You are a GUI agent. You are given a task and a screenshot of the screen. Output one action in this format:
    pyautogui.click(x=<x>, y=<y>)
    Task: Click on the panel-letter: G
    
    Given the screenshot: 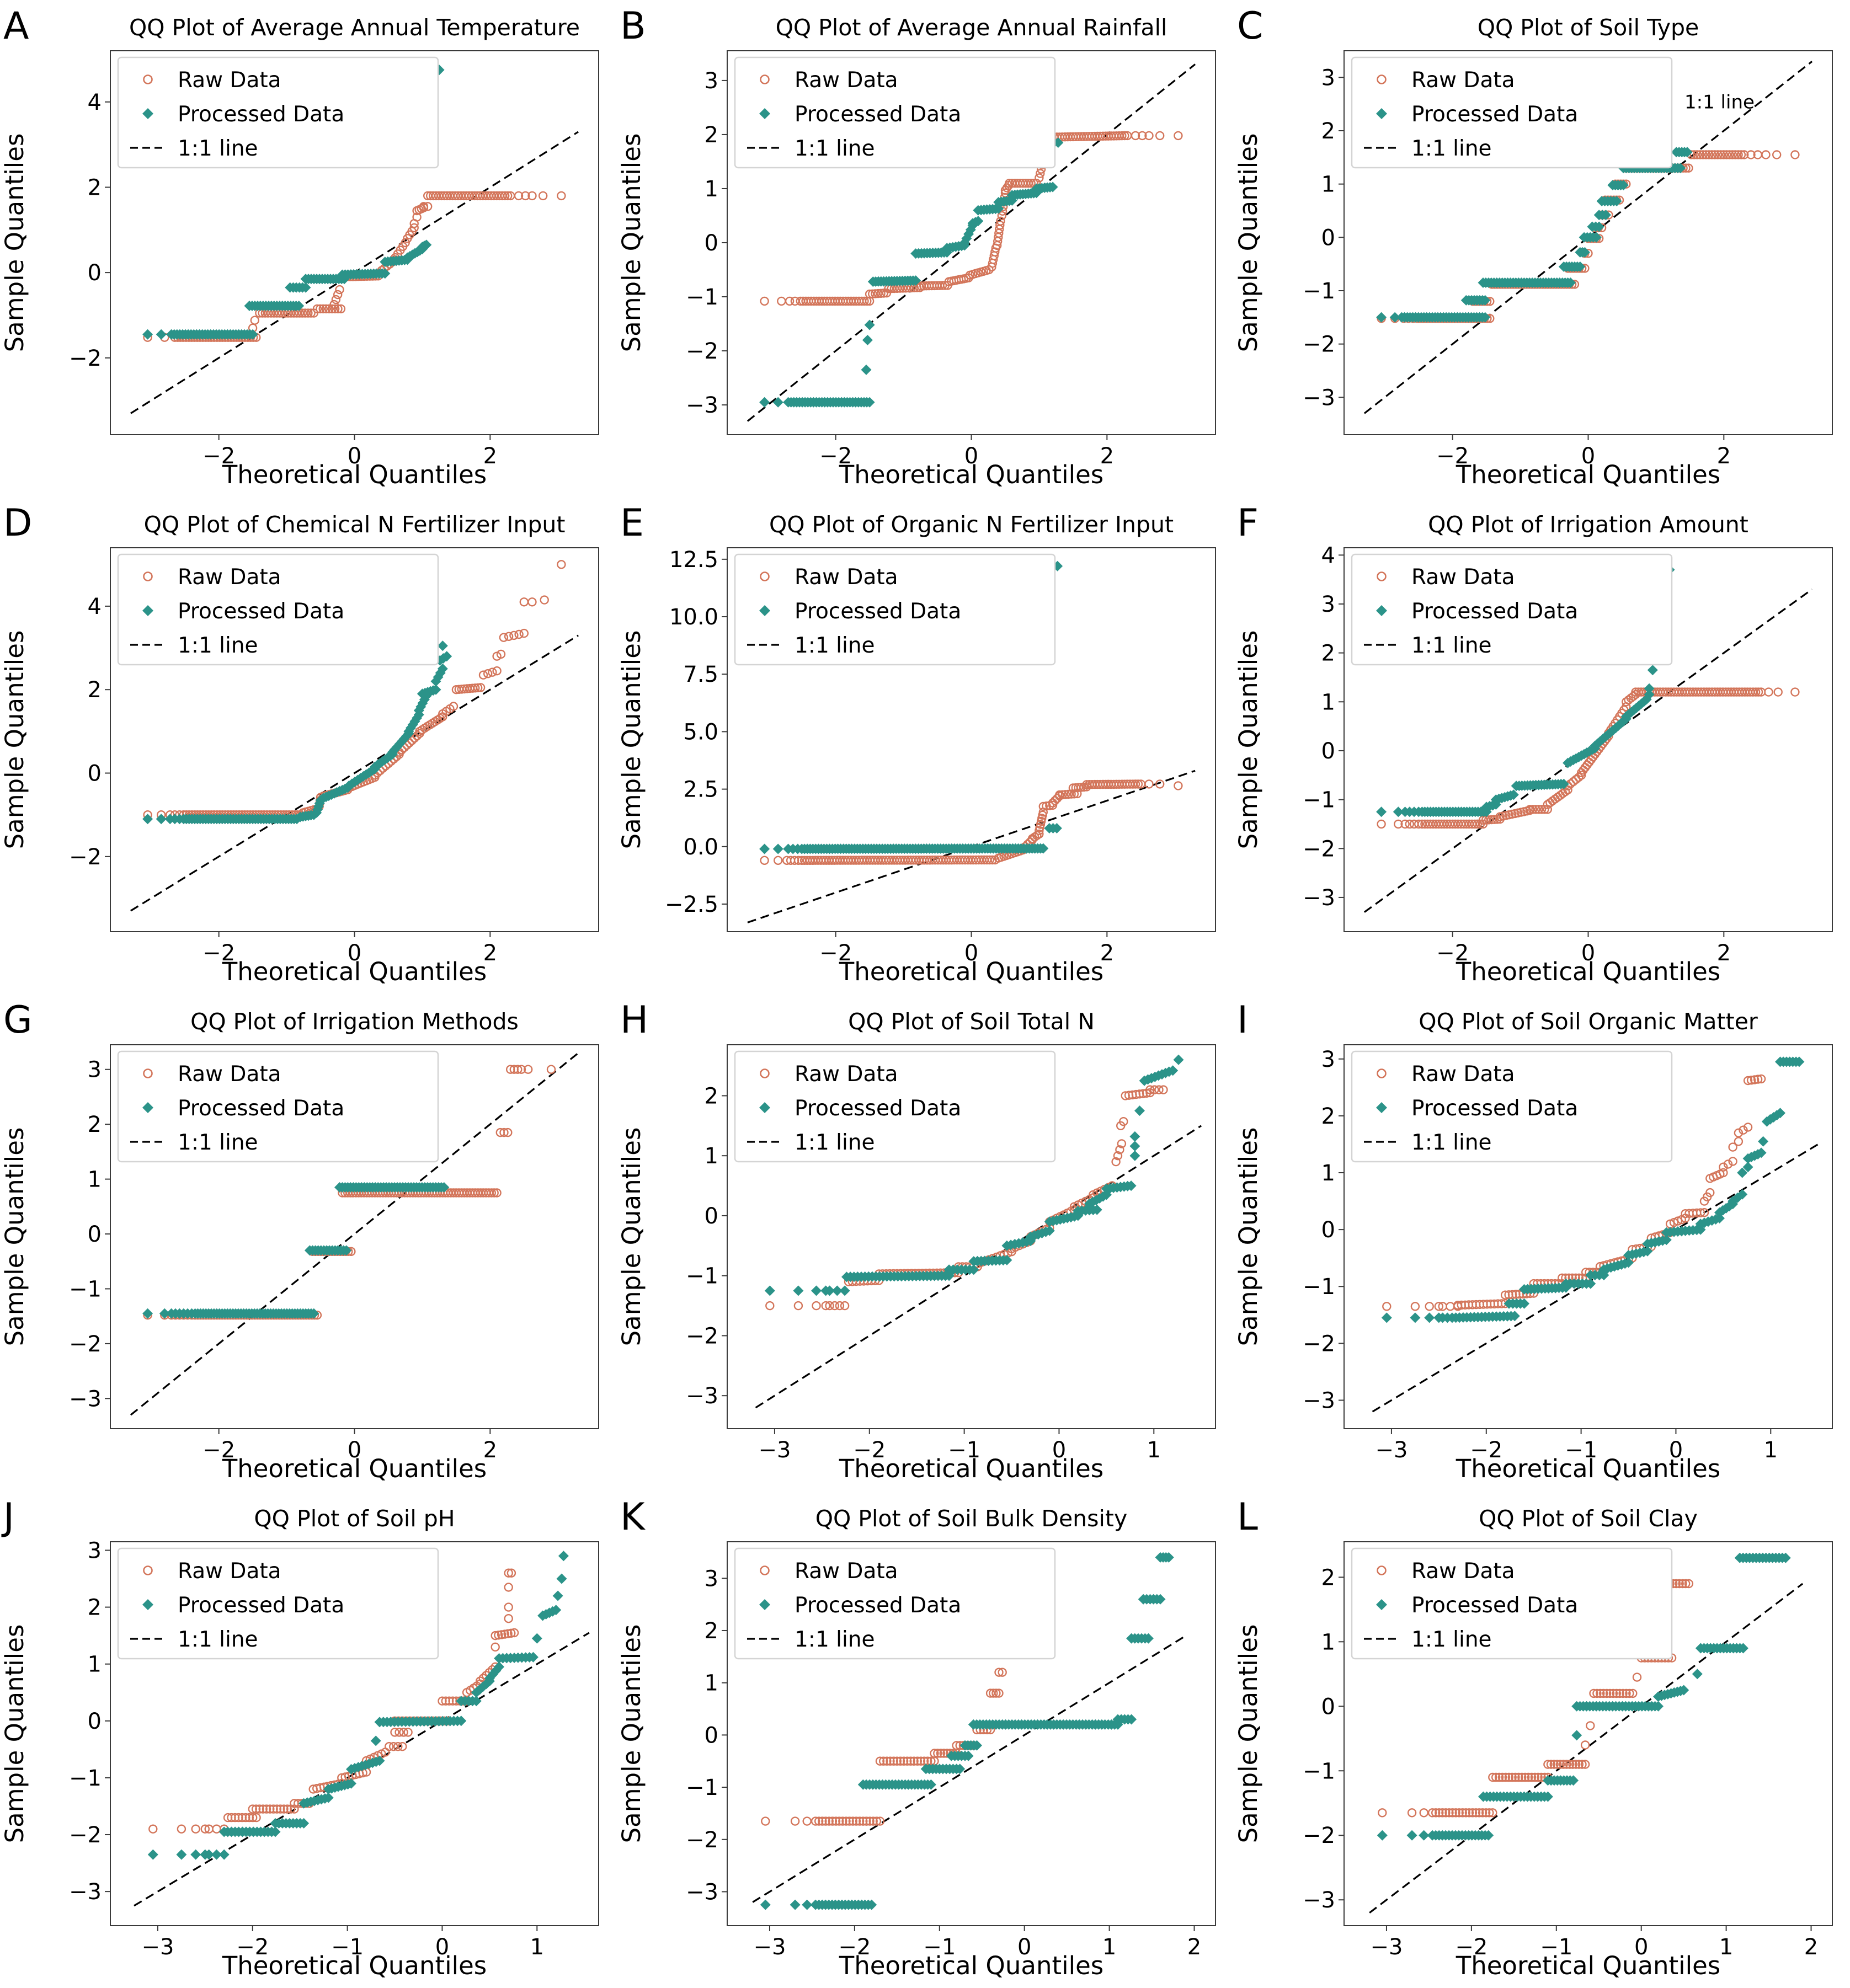 What is the action you would take?
    pyautogui.click(x=18, y=1020)
    